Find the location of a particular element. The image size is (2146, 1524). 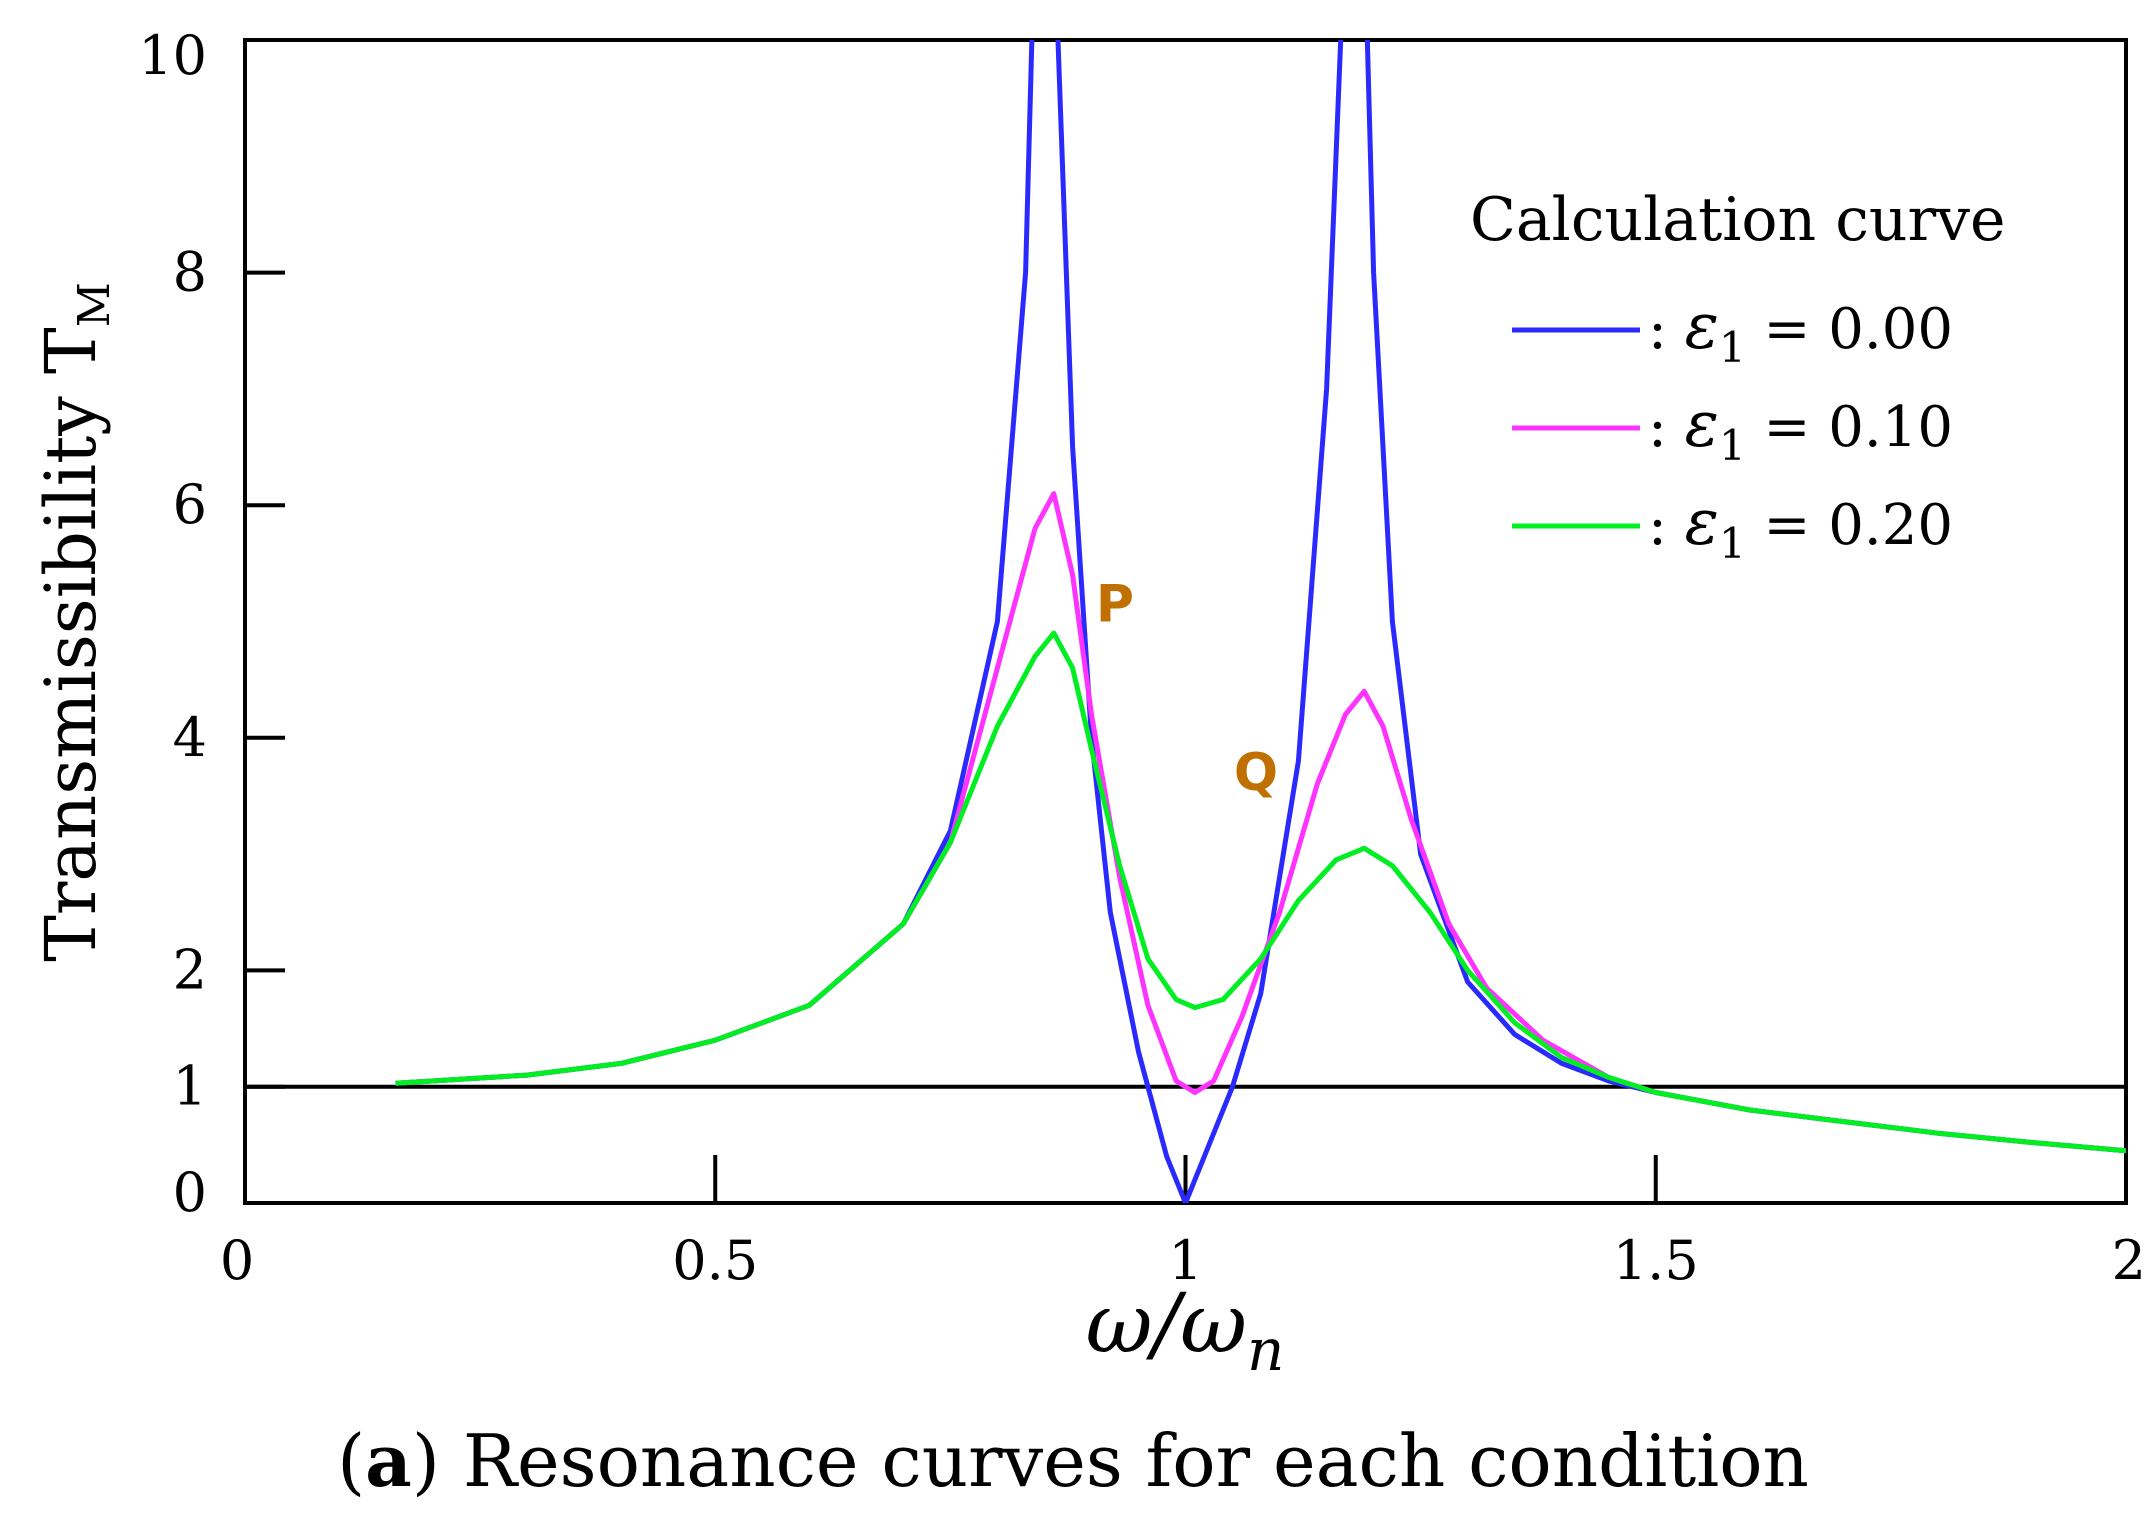

y-tick-label: 1 is located at coordinates (190, 1086).